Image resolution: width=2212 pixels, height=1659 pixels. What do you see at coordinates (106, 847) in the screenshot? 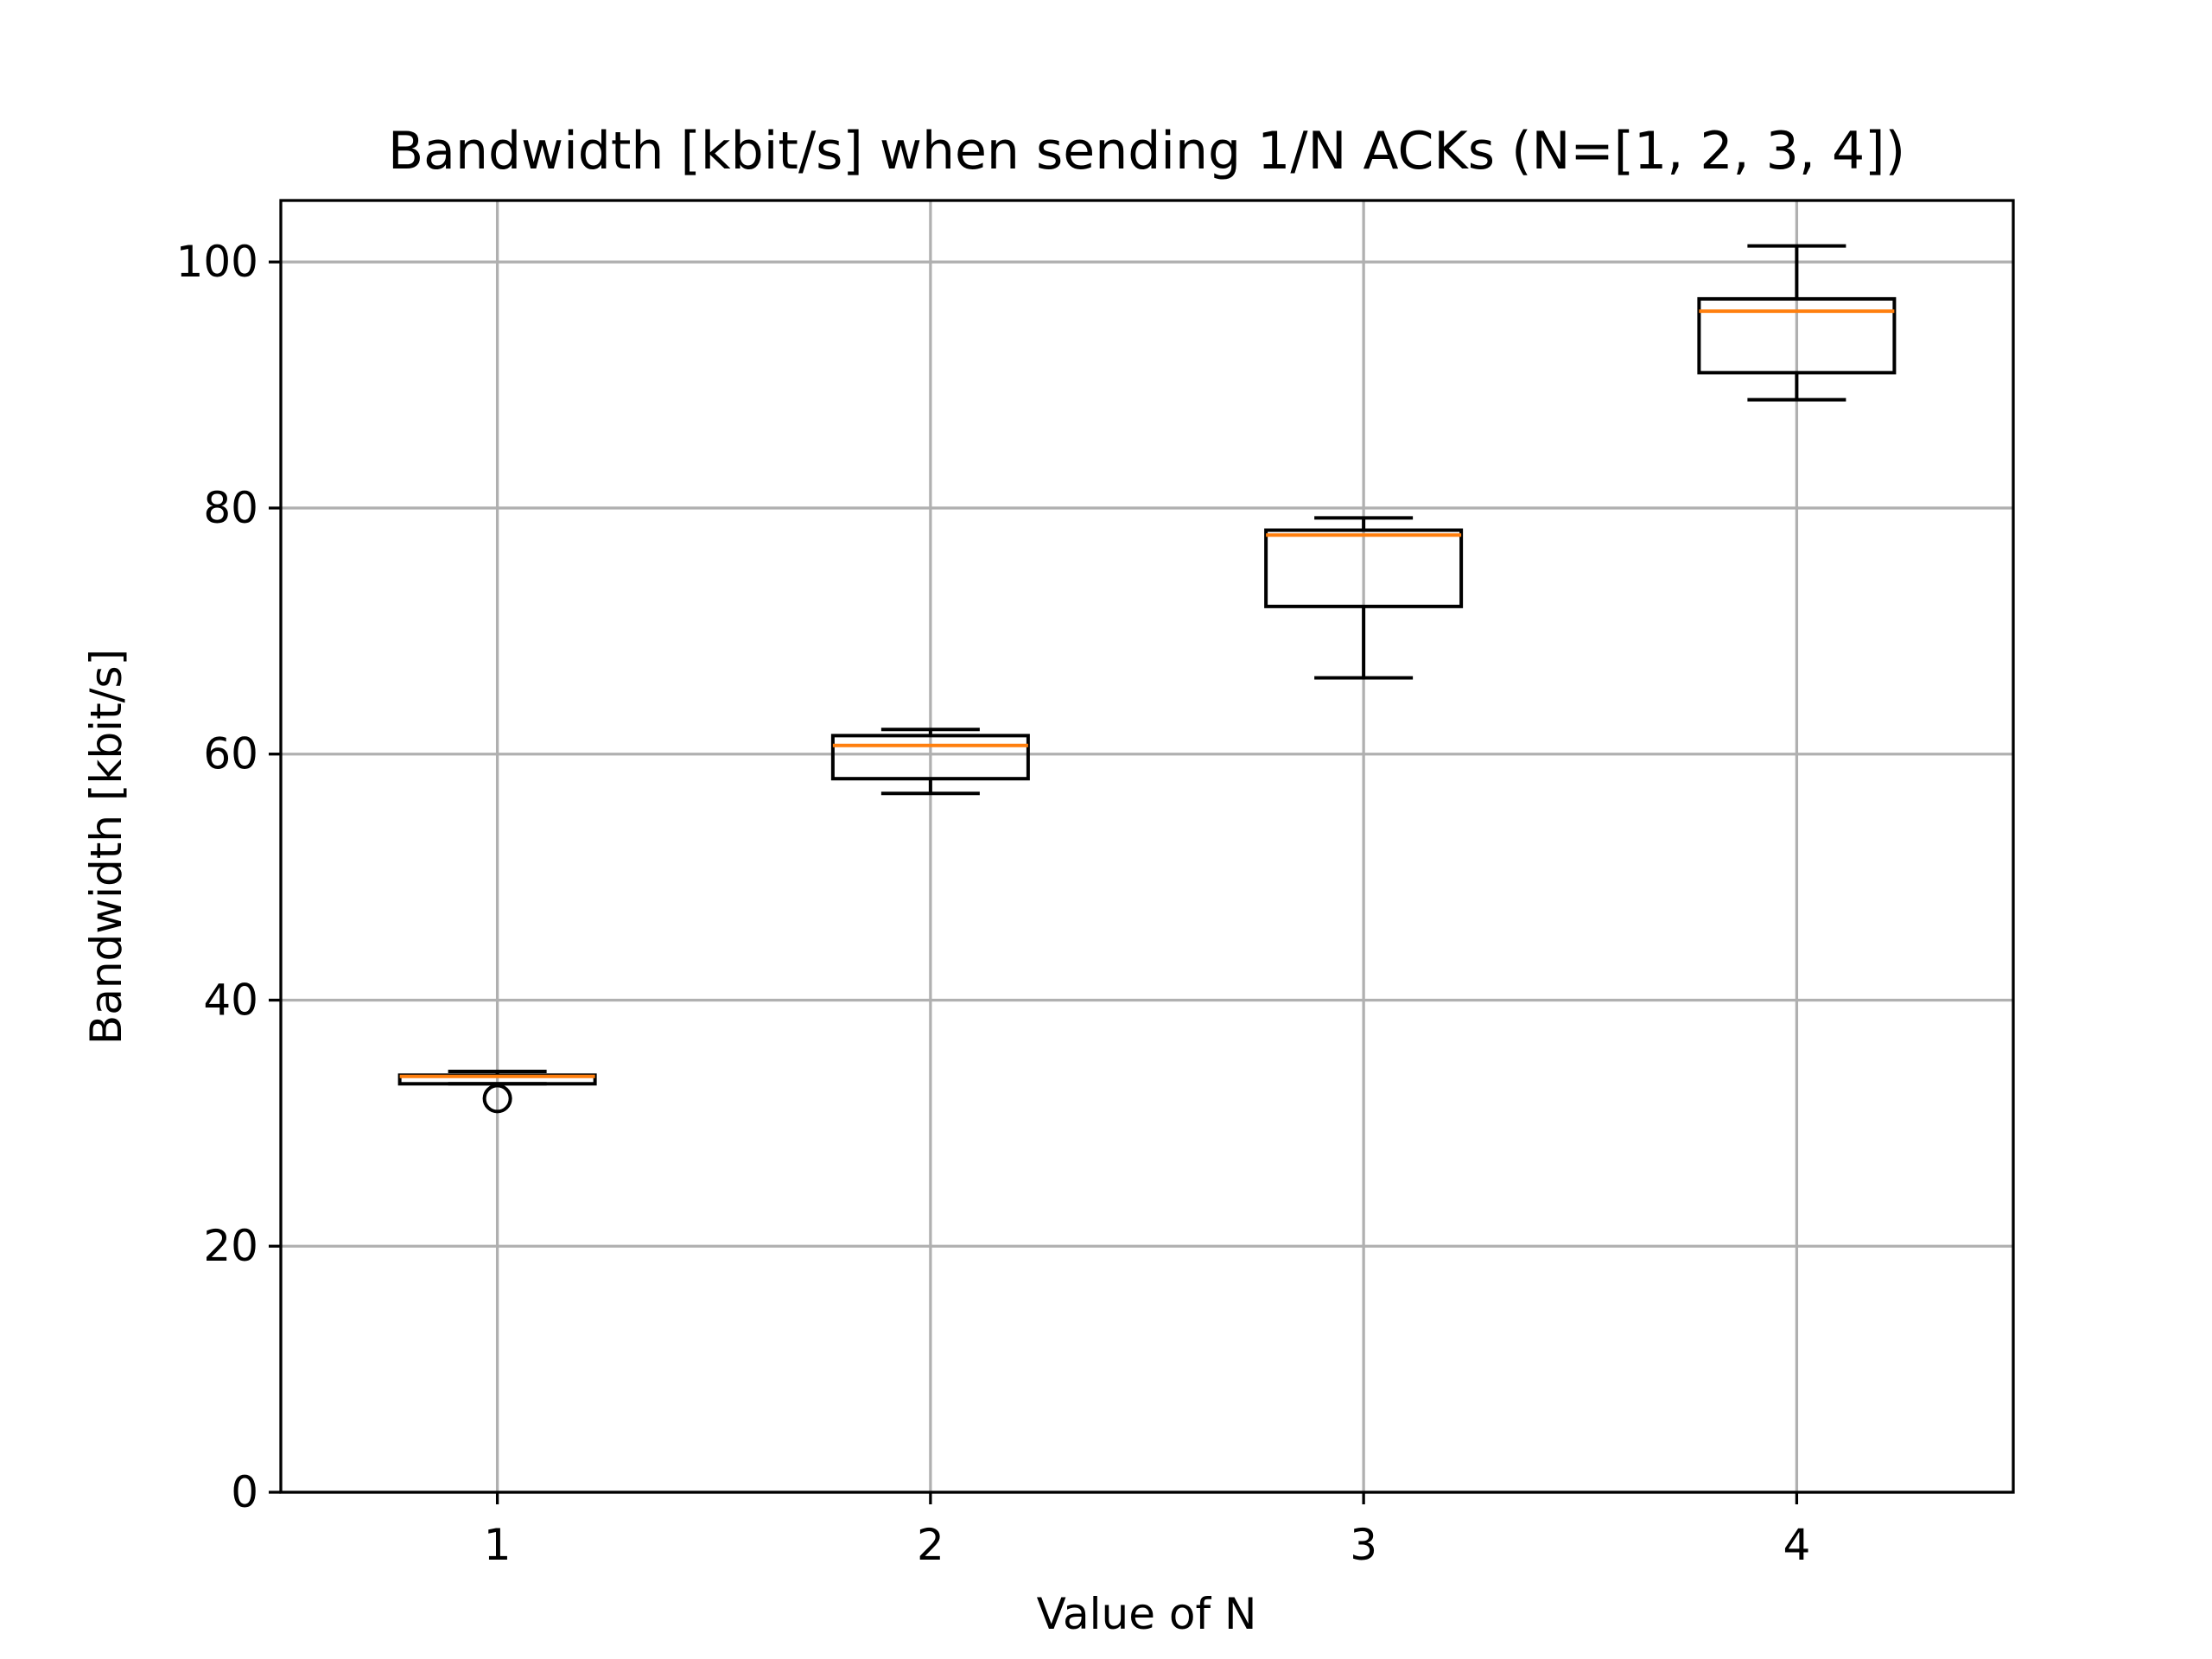
I see `y-axis-label: Bandwidth [kbit/s]` at bounding box center [106, 847].